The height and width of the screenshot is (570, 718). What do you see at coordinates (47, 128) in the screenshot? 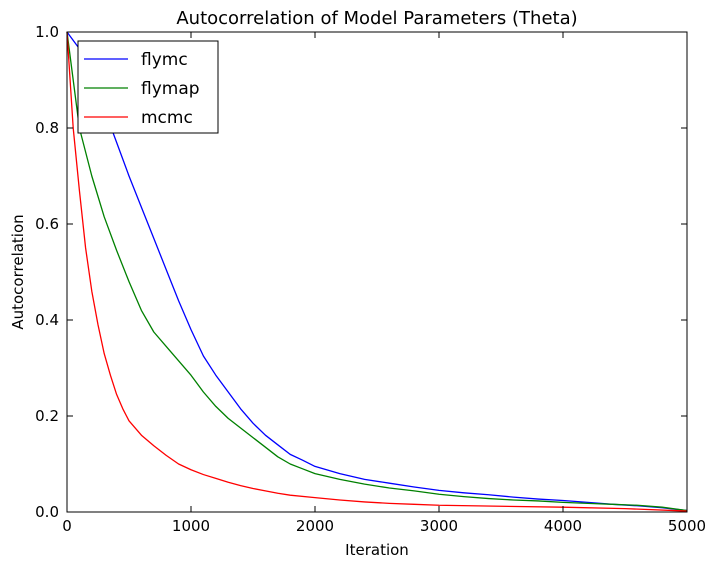
I see `y-tick-label: 0.8` at bounding box center [47, 128].